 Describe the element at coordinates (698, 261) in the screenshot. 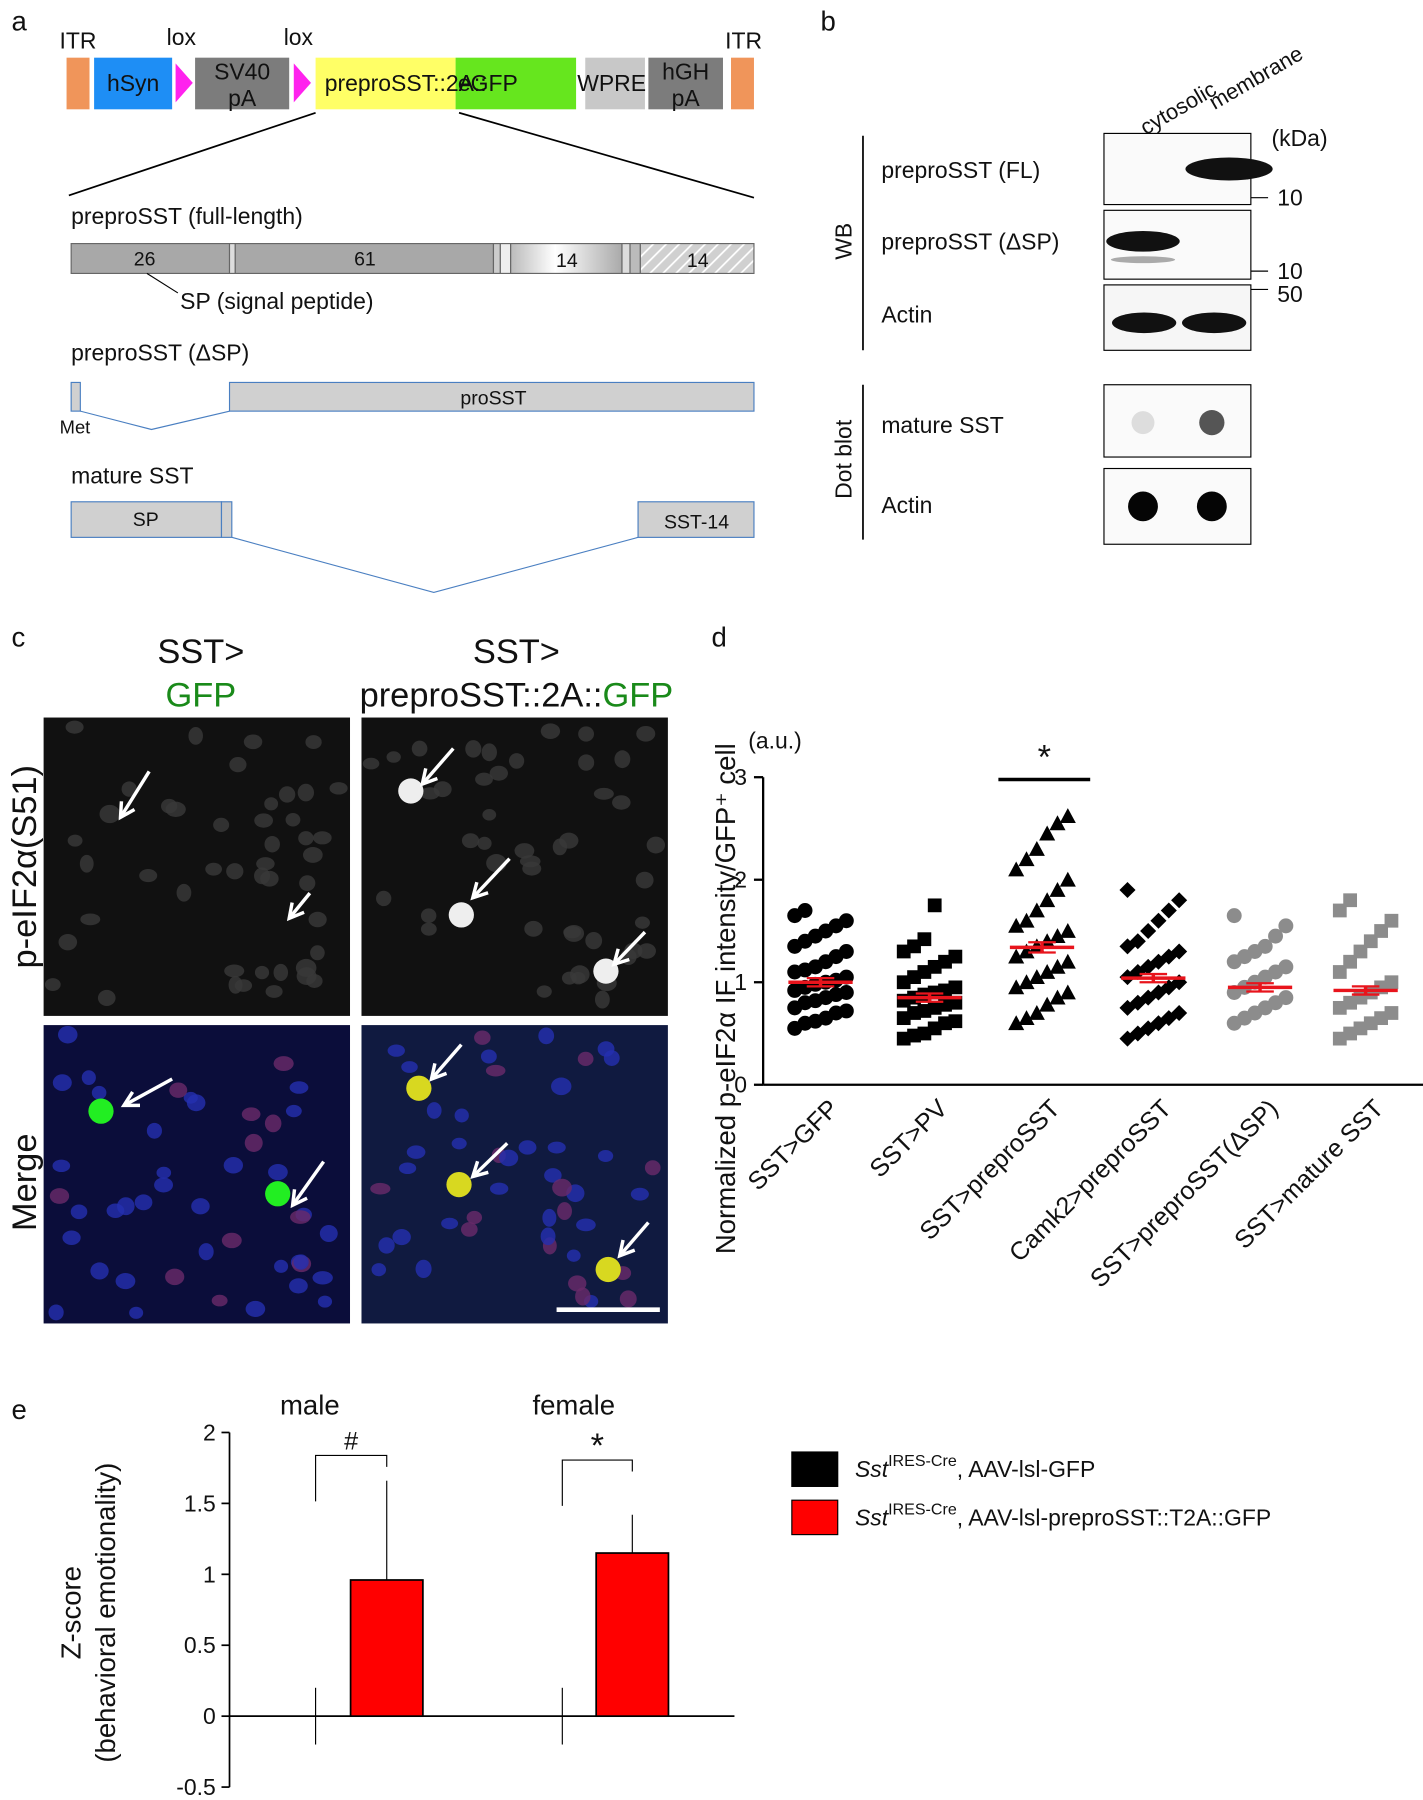

I see `segment-label: 14` at that location.